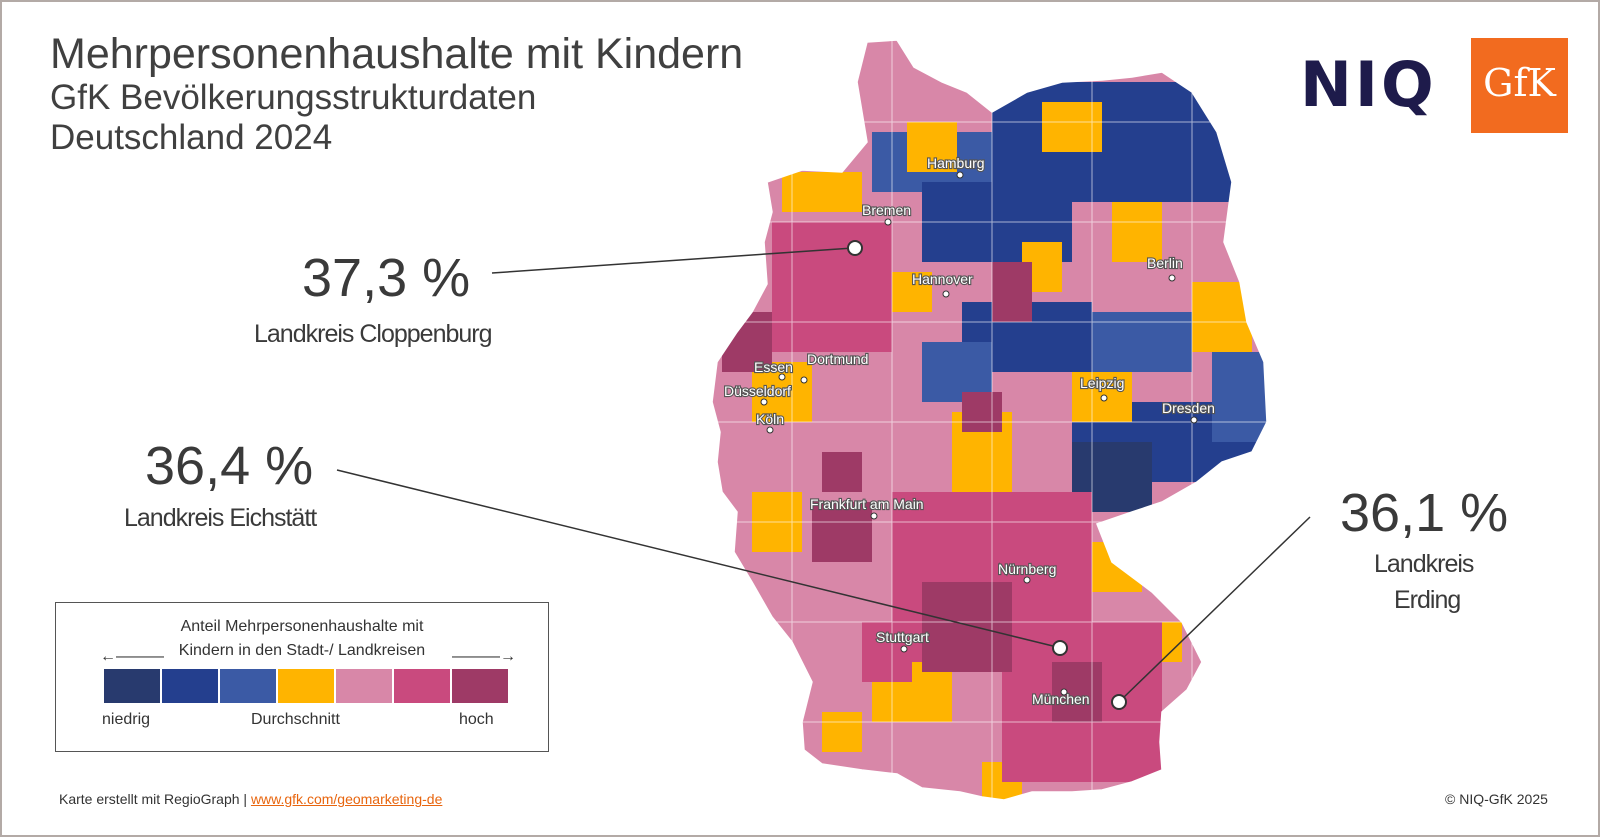  Describe the element at coordinates (386, 278) in the screenshot. I see `value-cloppenburg: 37,3 %` at that location.